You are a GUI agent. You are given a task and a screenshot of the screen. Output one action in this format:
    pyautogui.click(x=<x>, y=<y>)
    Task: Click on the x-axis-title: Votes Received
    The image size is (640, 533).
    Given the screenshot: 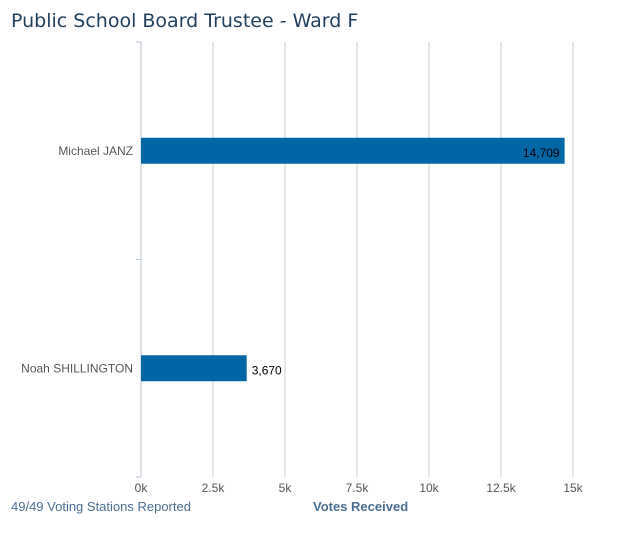 What is the action you would take?
    pyautogui.click(x=361, y=506)
    